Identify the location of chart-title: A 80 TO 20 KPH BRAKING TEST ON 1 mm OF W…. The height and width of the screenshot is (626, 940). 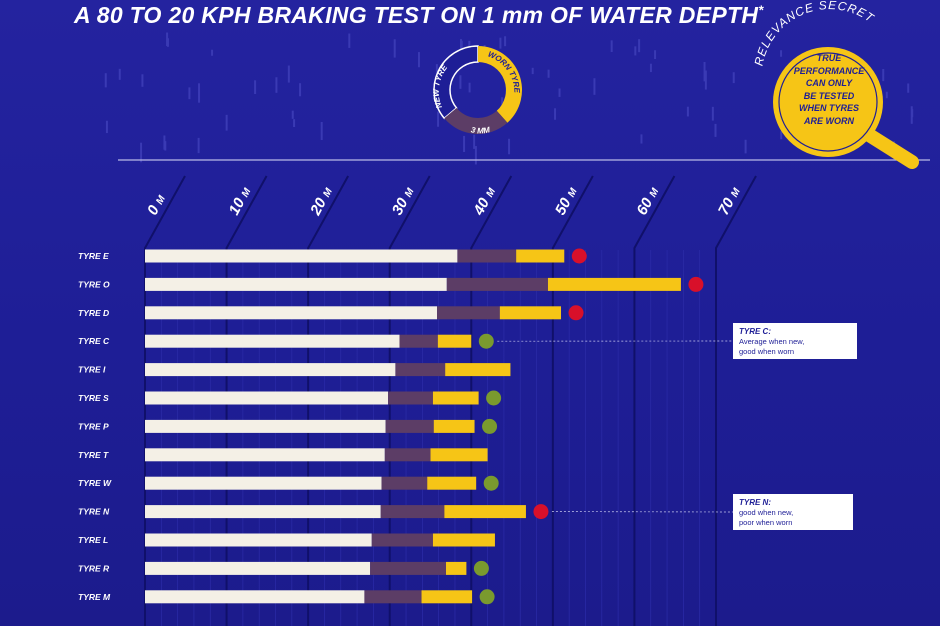
(419, 15).